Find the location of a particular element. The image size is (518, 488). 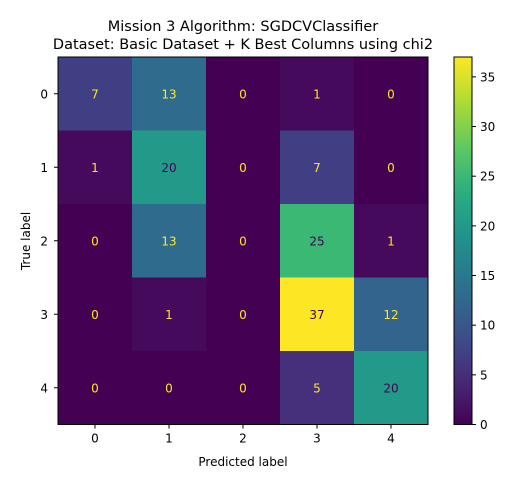

x-tick-label: 1 is located at coordinates (169, 439).